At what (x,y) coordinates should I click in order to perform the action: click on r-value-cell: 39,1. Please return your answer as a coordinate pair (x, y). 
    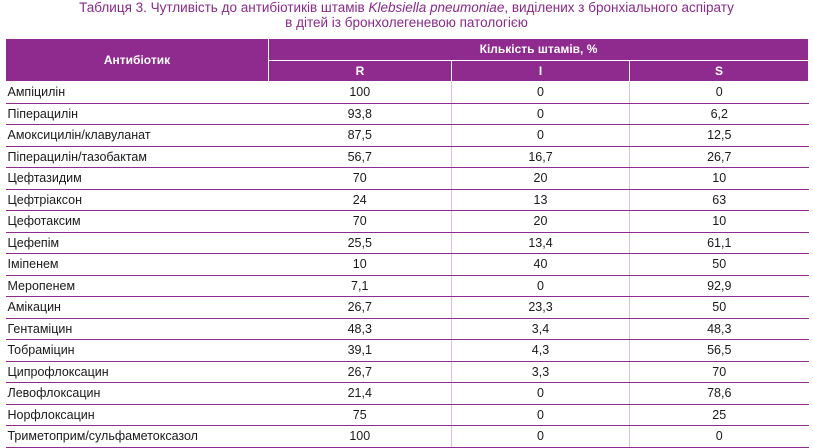
    Looking at the image, I should click on (360, 350).